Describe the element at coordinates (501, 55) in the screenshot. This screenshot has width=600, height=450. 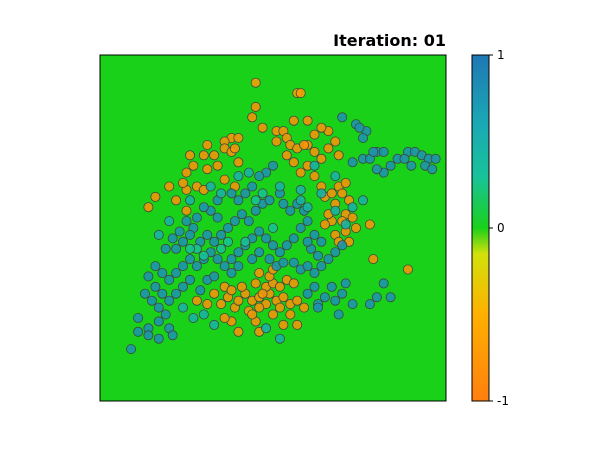
I see `colorbar-tick-label: 1` at that location.